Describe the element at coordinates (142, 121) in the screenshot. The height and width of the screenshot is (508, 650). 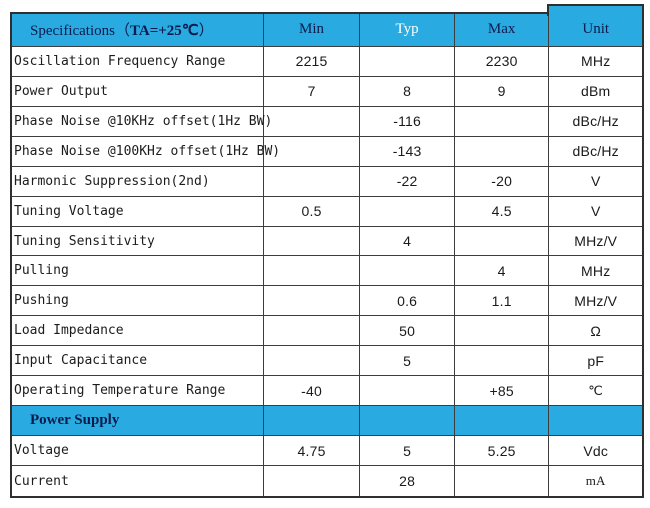
I see `spec-name-cell: Phase Noise @10KHz offset(1Hz BW)` at that location.